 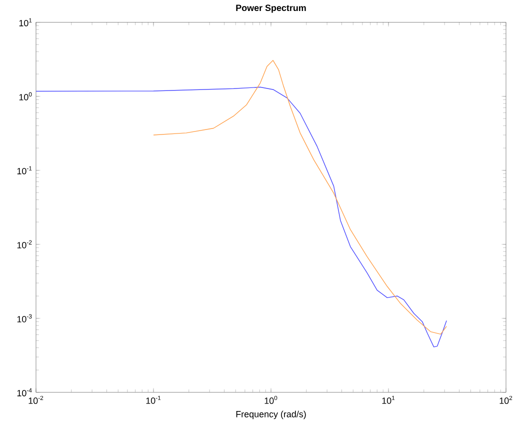 I want to click on y-tick-label: 10$^{-1}$, so click(x=24, y=170).